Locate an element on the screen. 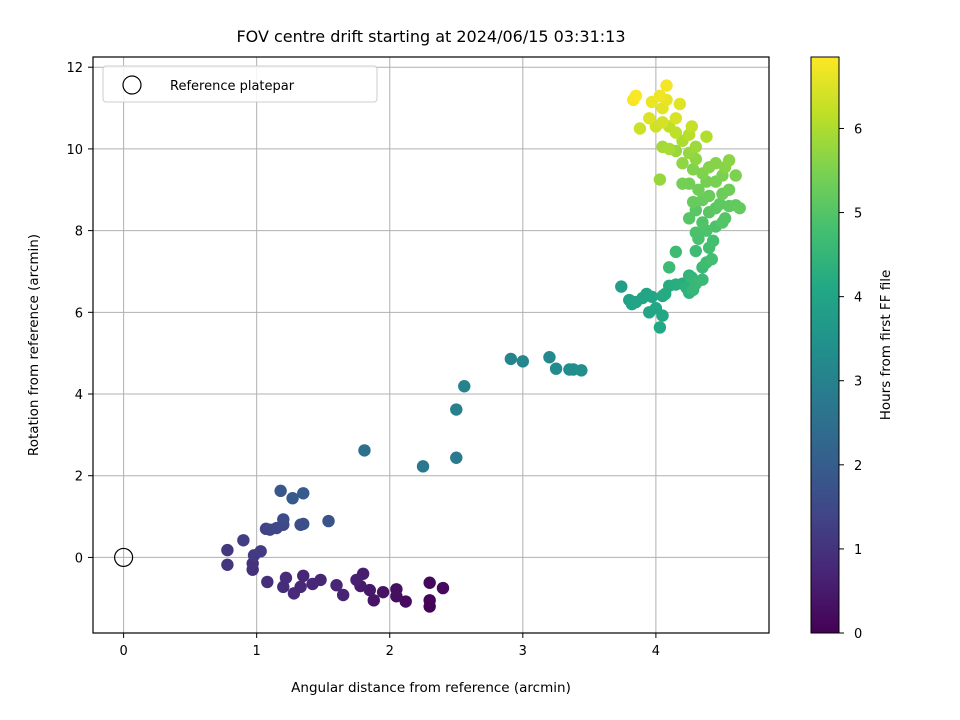 This screenshot has height=720, width=960. colorbar-tick-label: 1 is located at coordinates (858, 550).